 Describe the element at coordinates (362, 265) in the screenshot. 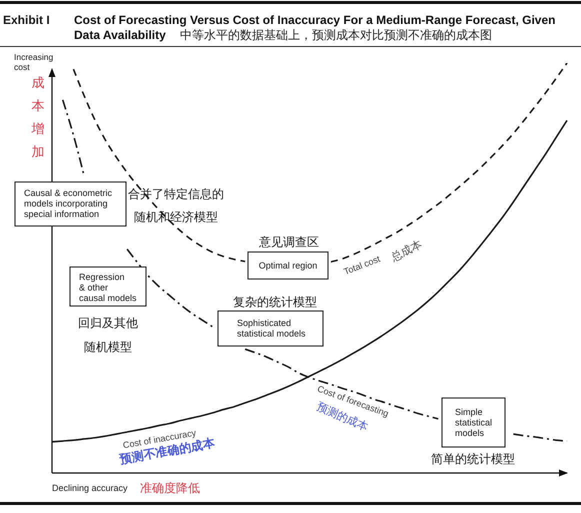

I see `text: Total cost` at that location.